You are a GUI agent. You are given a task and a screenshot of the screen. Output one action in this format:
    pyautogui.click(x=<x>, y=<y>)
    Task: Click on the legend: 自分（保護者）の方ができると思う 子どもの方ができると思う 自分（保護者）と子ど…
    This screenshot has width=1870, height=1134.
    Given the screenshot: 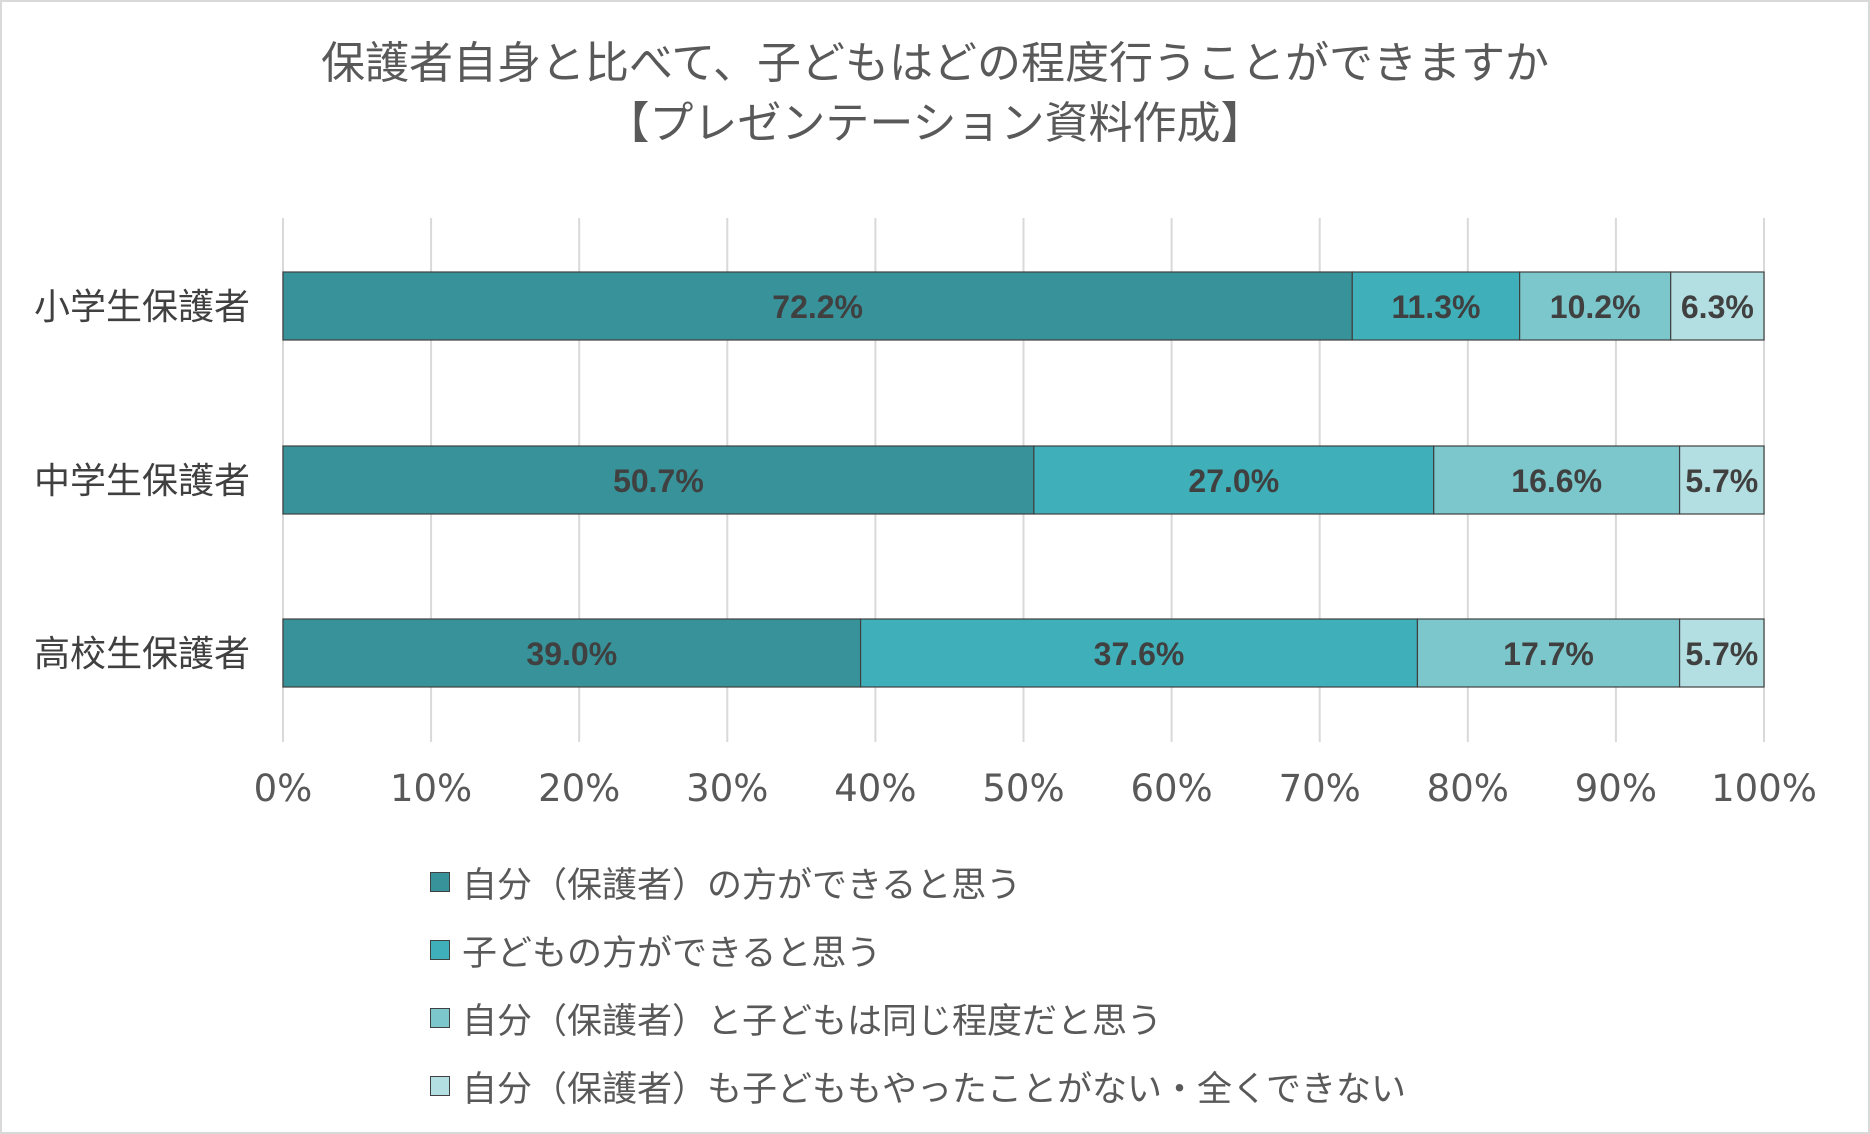 What is the action you would take?
    pyautogui.click(x=918, y=984)
    